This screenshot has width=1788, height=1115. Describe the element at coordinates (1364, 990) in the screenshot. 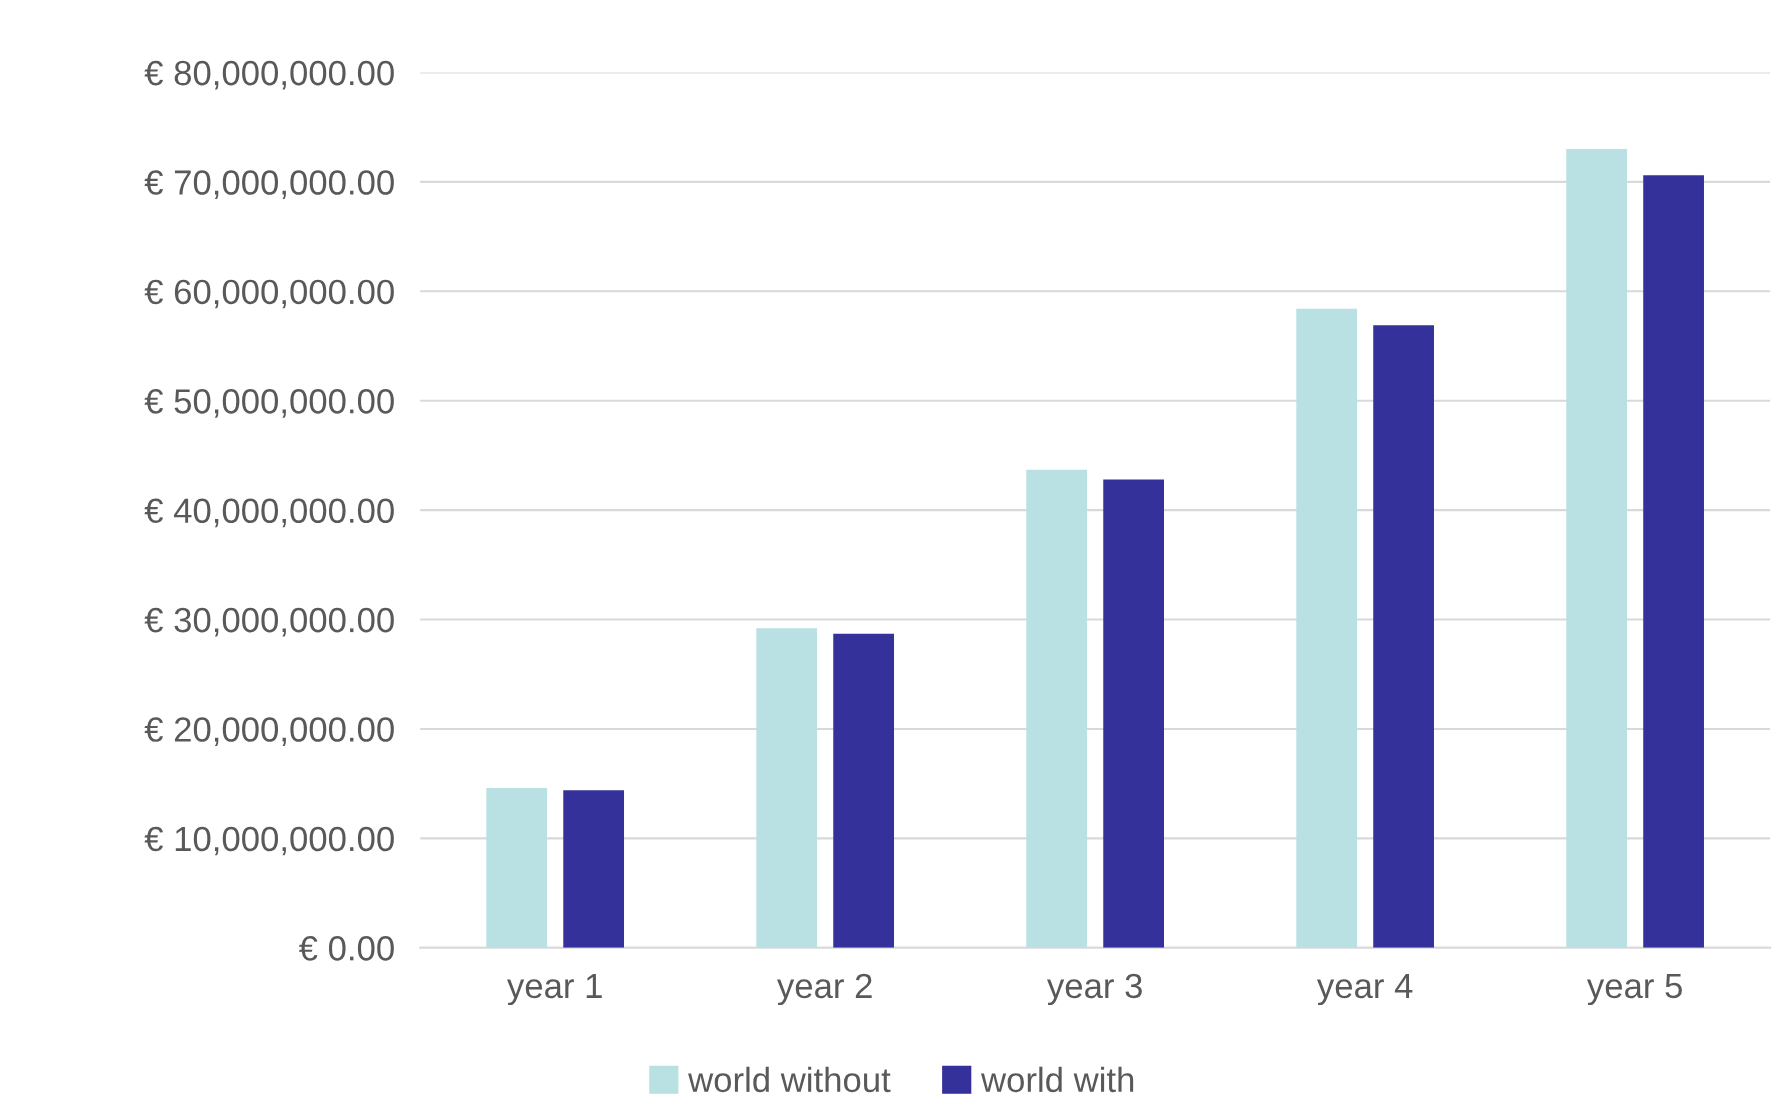

I see `x-tick-label: year 4` at that location.